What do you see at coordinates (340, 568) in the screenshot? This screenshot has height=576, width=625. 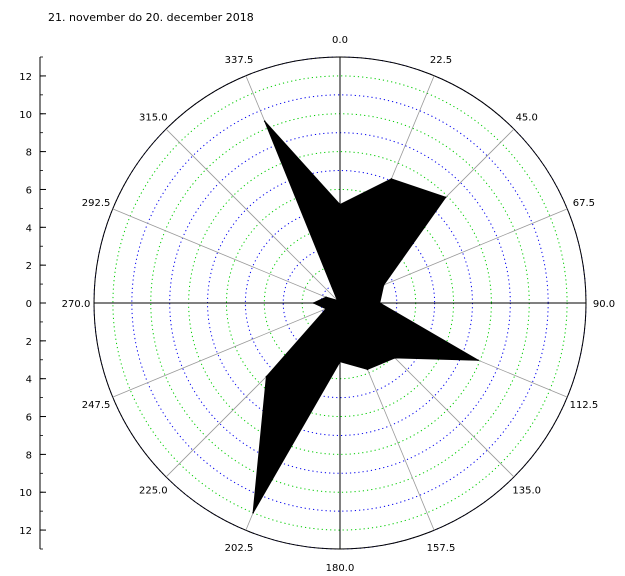 I see `angle-label: 180.0` at bounding box center [340, 568].